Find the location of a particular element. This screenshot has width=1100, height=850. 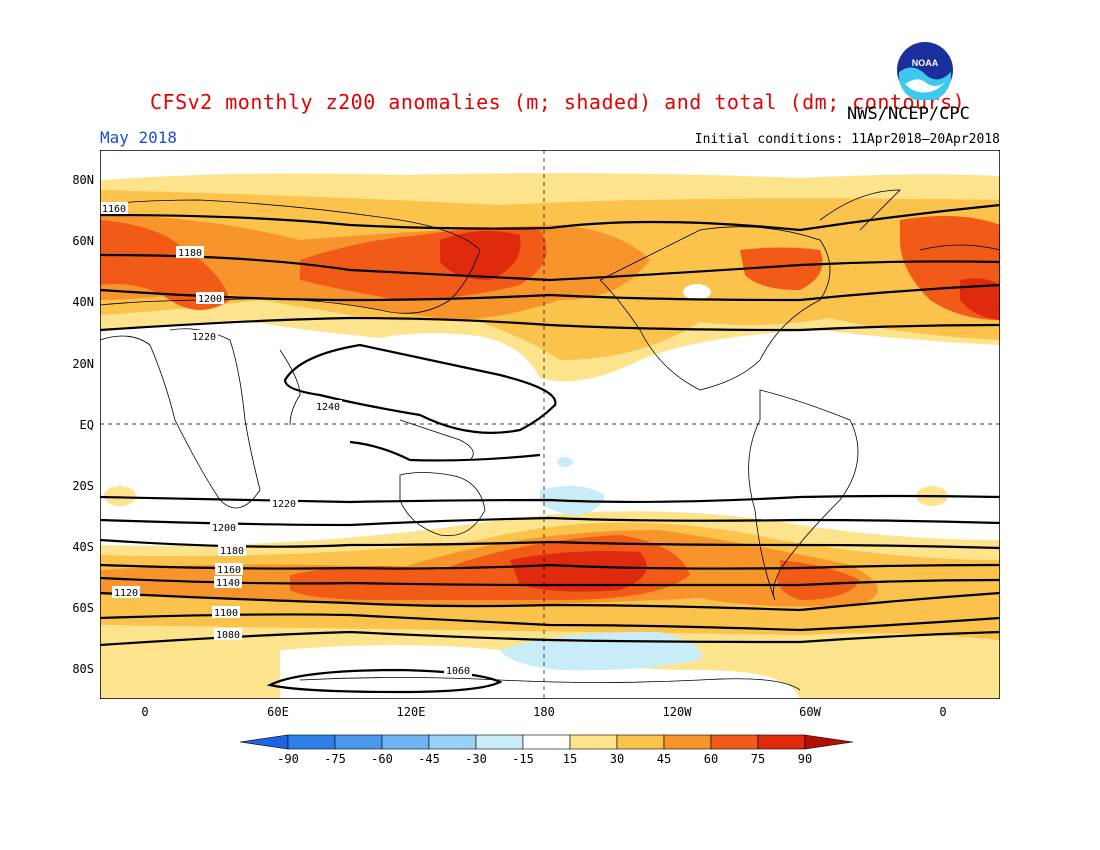

colorbar-tick-label: -60 is located at coordinates (382, 759).